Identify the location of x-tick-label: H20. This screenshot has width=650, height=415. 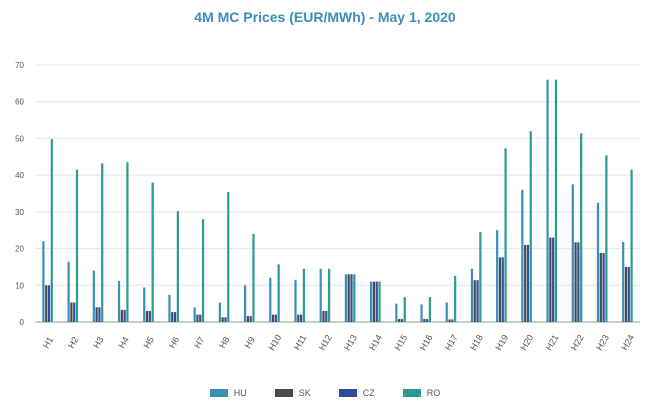
(527, 342).